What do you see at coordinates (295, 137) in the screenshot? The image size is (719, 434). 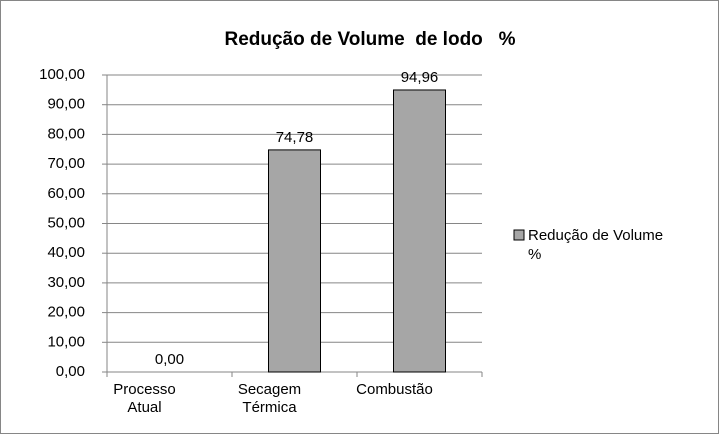 I see `data-label: 74,78` at bounding box center [295, 137].